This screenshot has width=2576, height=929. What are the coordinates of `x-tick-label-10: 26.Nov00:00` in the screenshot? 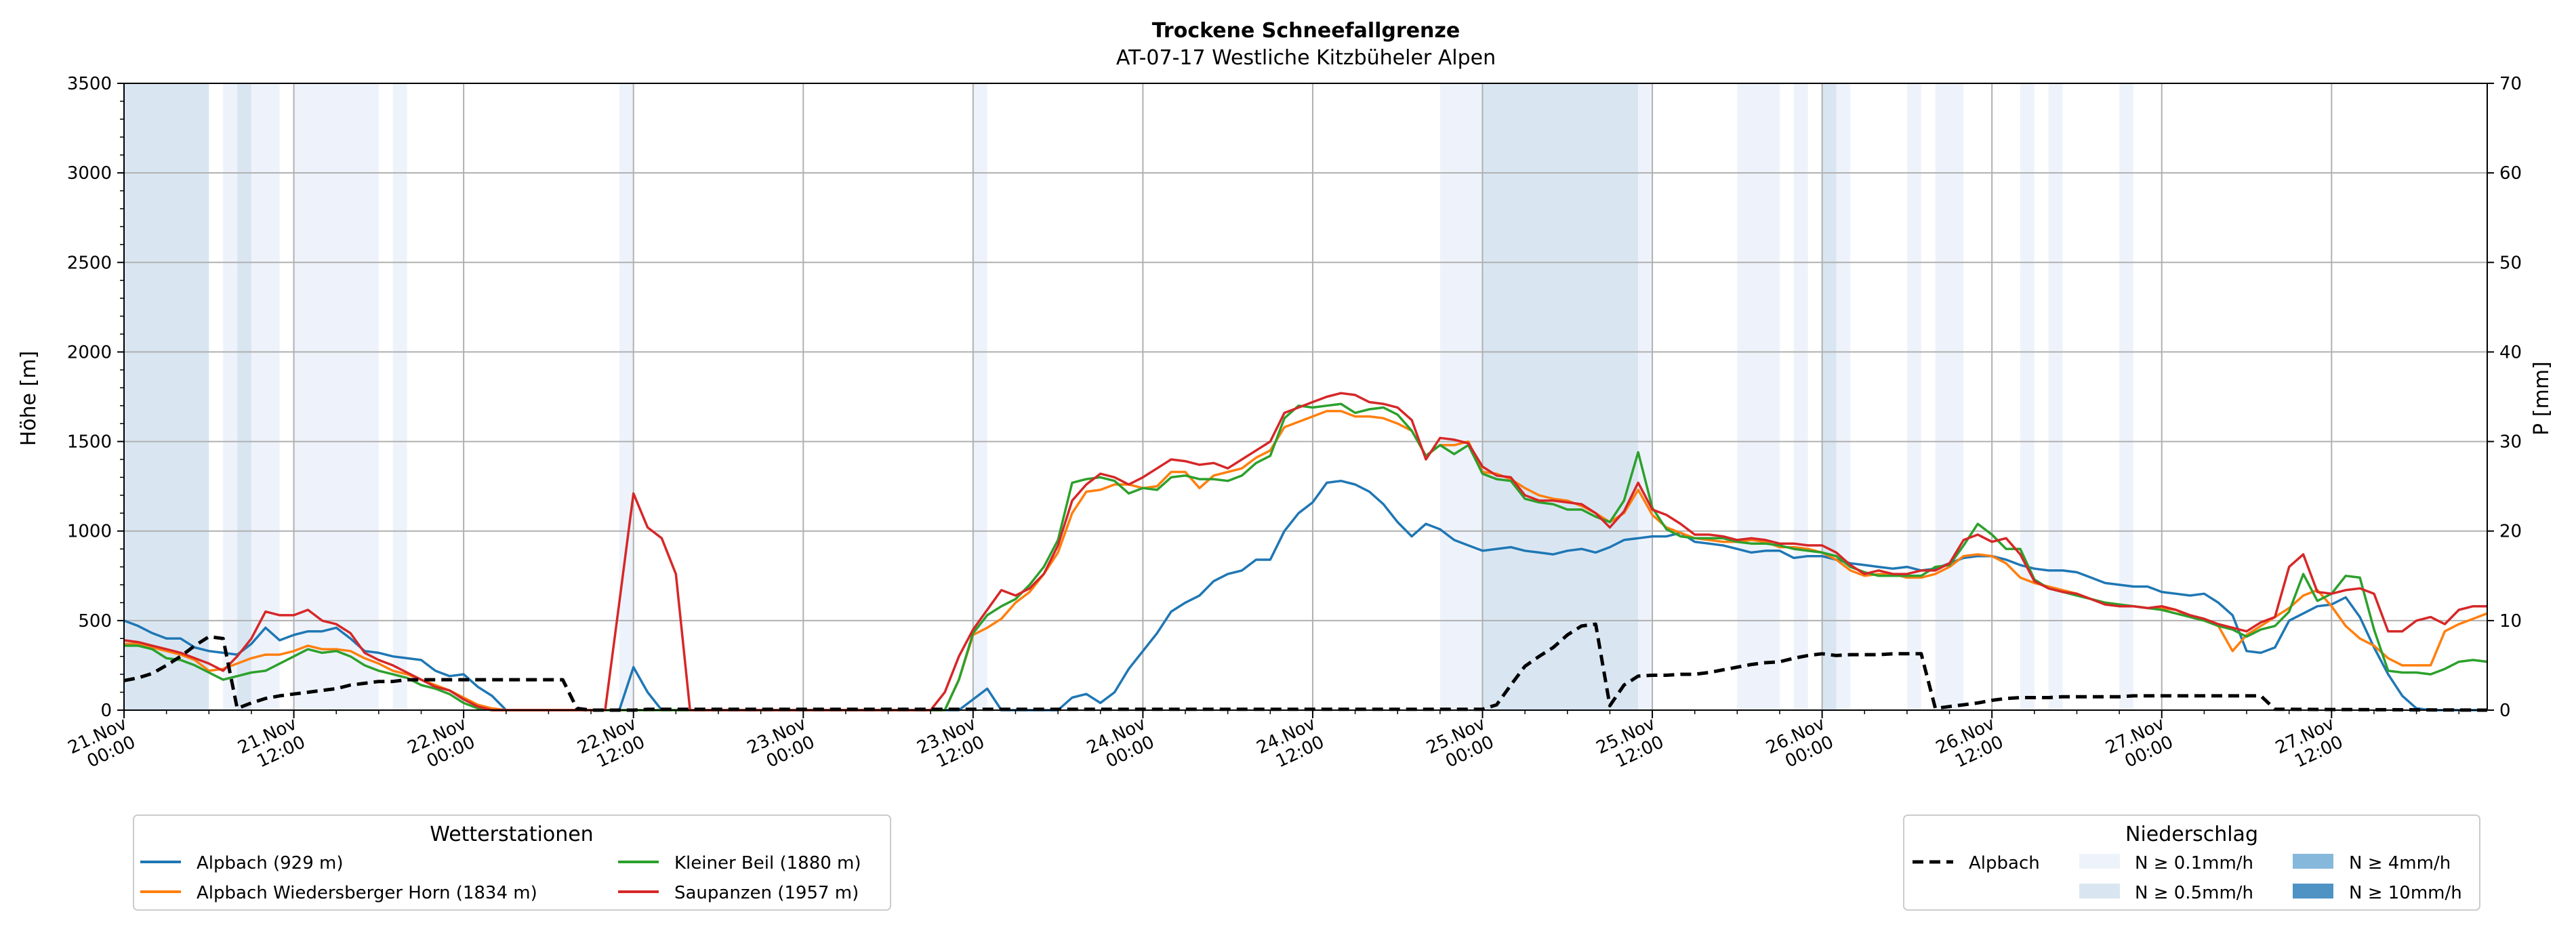 It's located at (1800, 745).